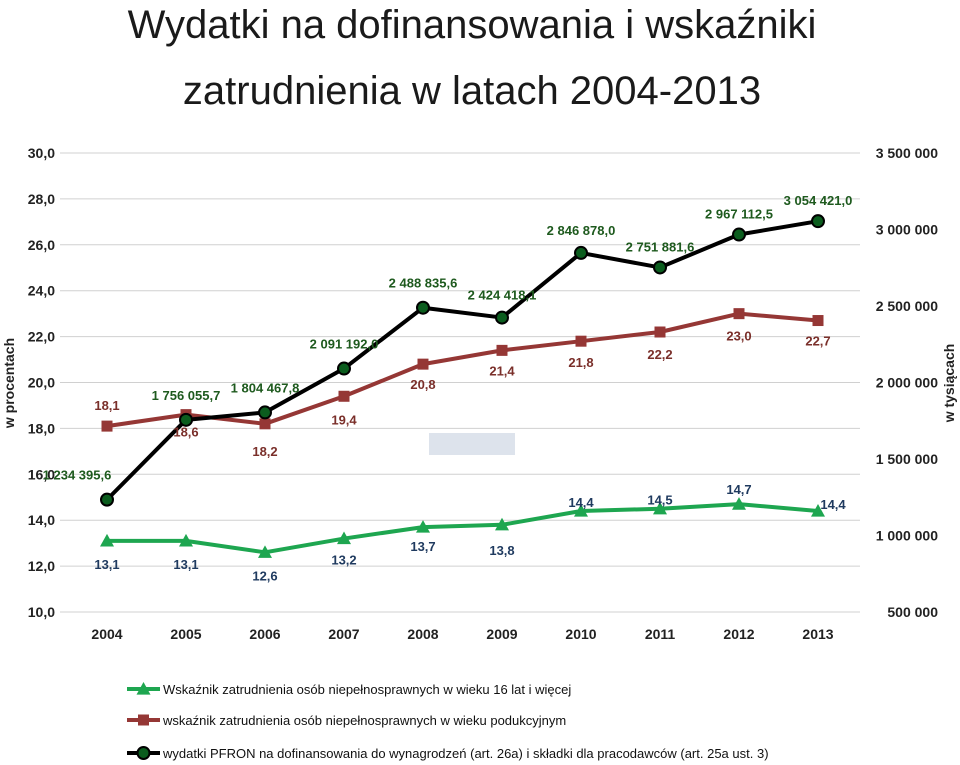 Image resolution: width=960 pixels, height=765 pixels. Describe the element at coordinates (817, 341) in the screenshot. I see `data-label-series-1: 22,7` at that location.